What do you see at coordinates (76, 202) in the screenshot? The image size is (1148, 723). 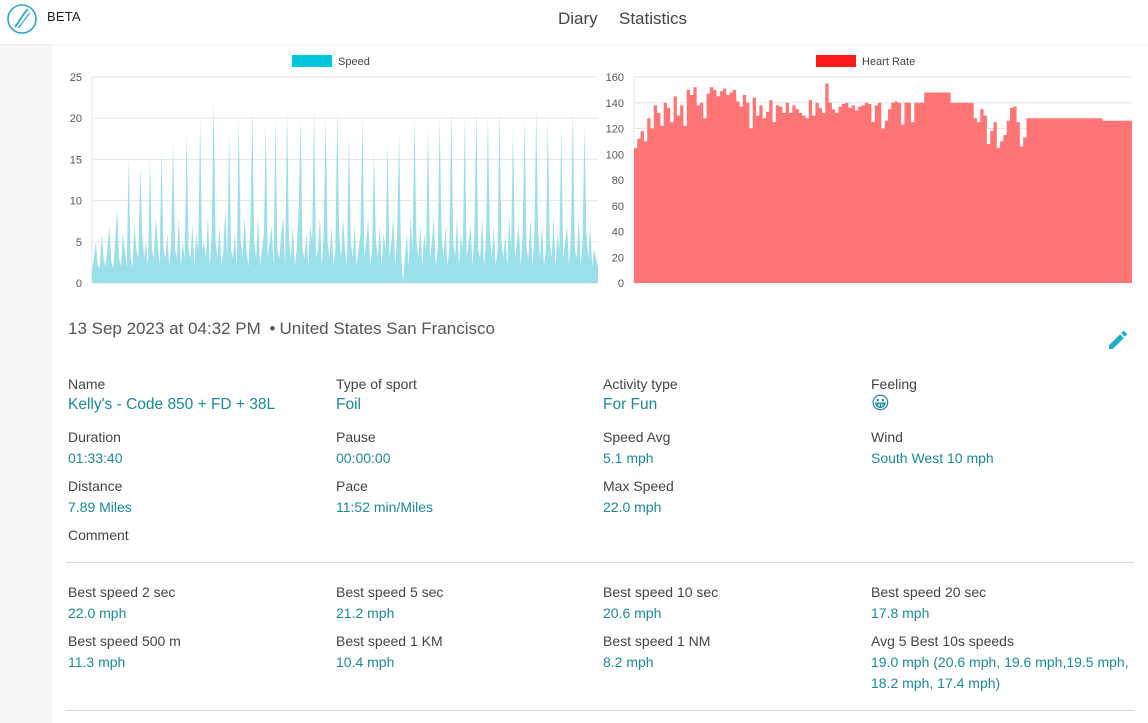 I see `y-tick-label: 10` at bounding box center [76, 202].